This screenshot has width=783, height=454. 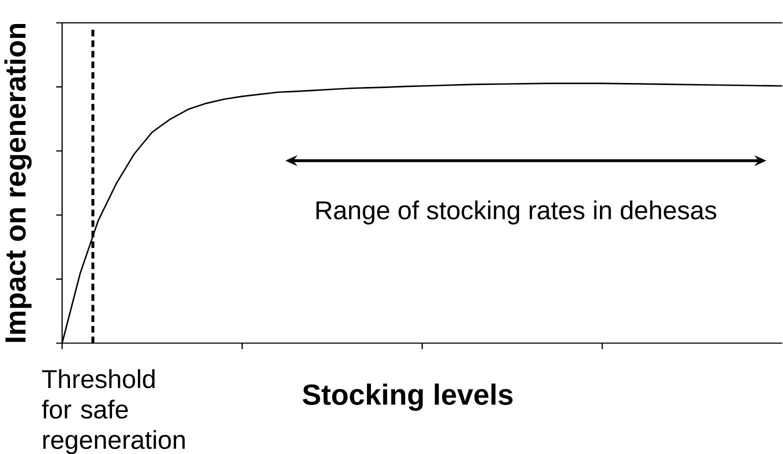 What do you see at coordinates (407, 397) in the screenshot?
I see `x-axis-title: Stocking levels` at bounding box center [407, 397].